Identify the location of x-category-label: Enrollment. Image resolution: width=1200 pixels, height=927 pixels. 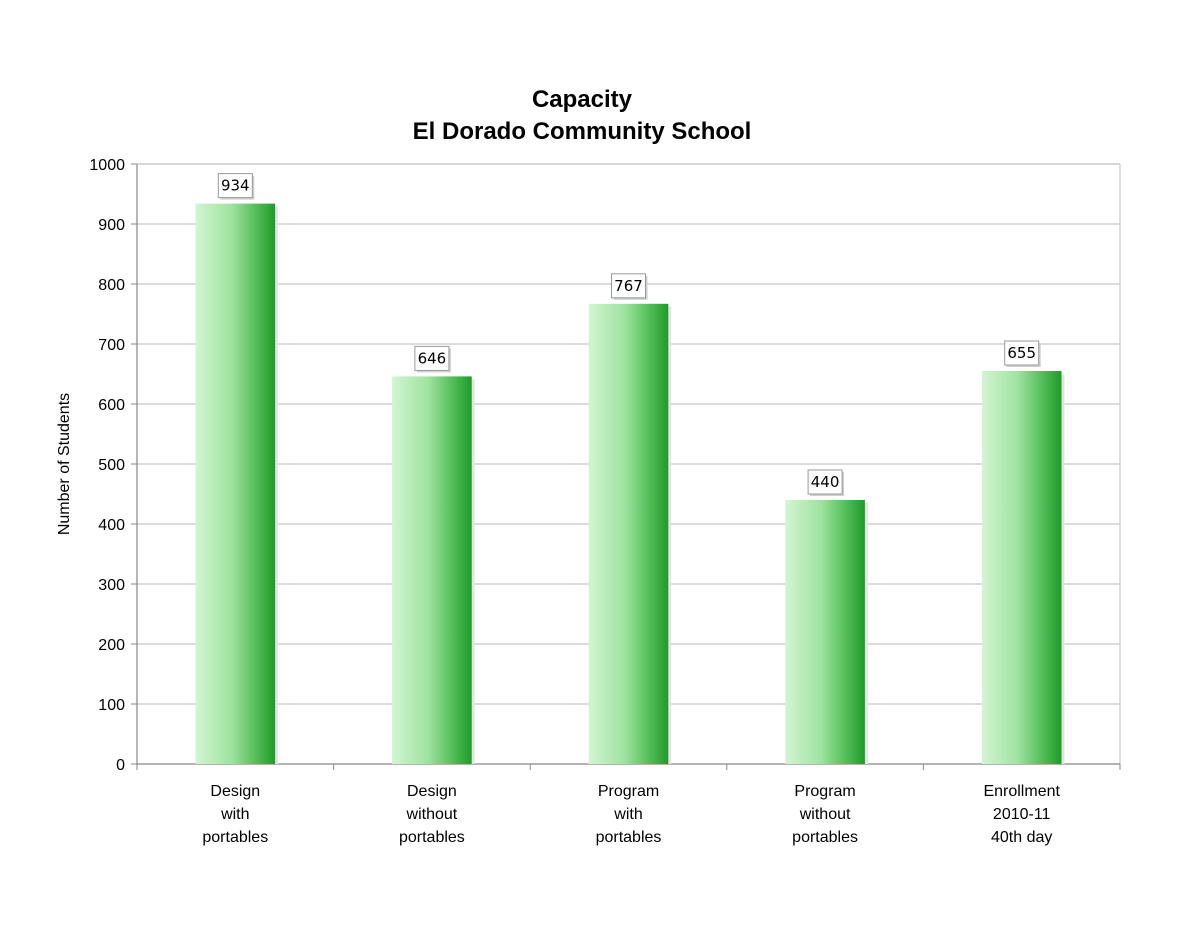
(1021, 791).